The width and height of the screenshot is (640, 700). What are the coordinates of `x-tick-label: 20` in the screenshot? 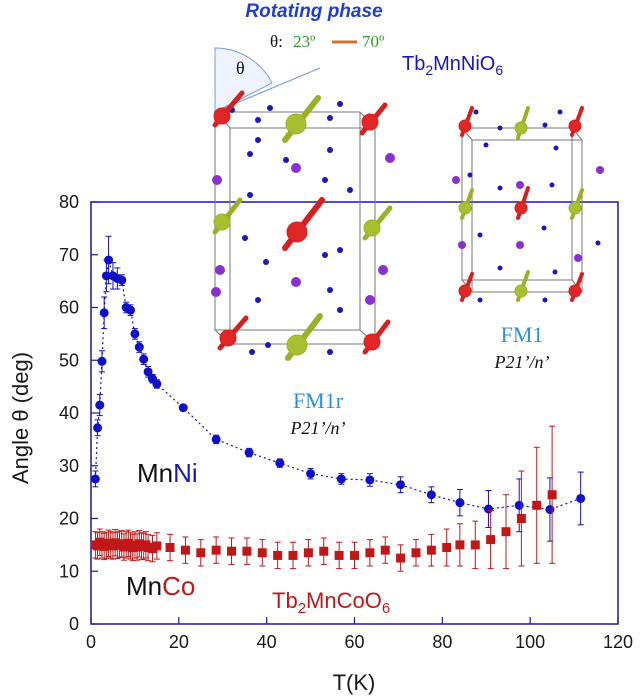 It's located at (179, 642).